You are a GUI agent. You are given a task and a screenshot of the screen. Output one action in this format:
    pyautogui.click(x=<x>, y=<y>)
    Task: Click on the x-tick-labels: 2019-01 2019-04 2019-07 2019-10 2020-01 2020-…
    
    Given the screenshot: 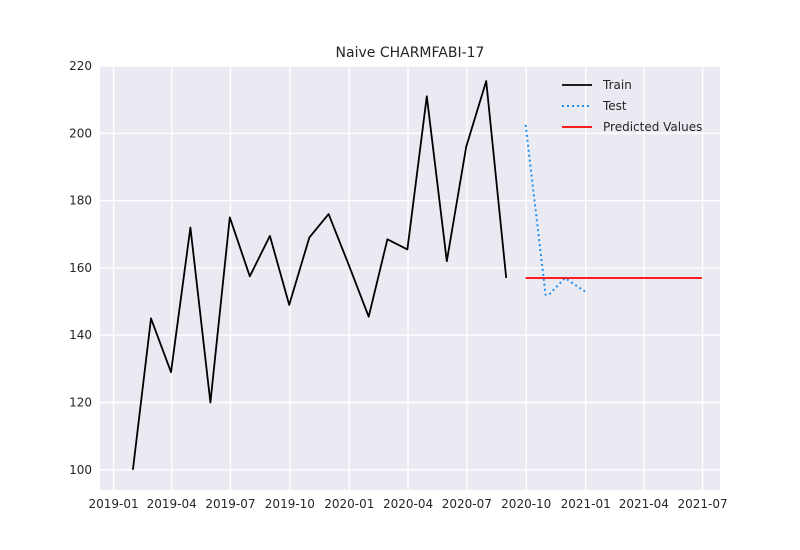 What is the action you would take?
    pyautogui.click(x=407, y=504)
    